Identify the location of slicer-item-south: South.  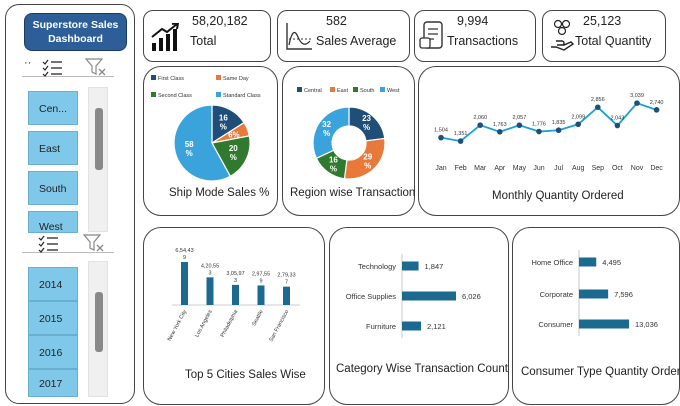
(53, 188).